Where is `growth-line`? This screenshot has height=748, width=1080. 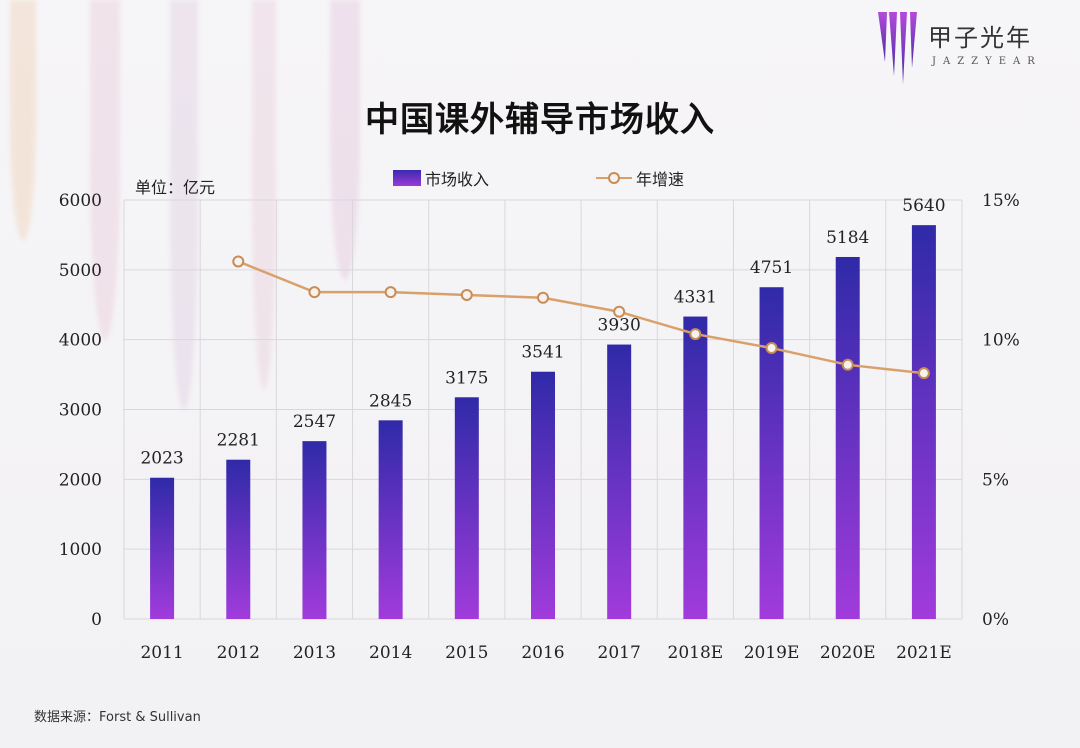
growth-line is located at coordinates (581, 317).